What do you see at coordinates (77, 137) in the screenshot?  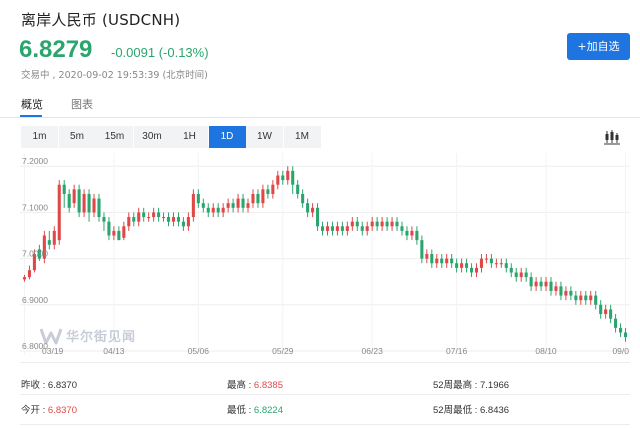 I see `period-5m: 5m` at bounding box center [77, 137].